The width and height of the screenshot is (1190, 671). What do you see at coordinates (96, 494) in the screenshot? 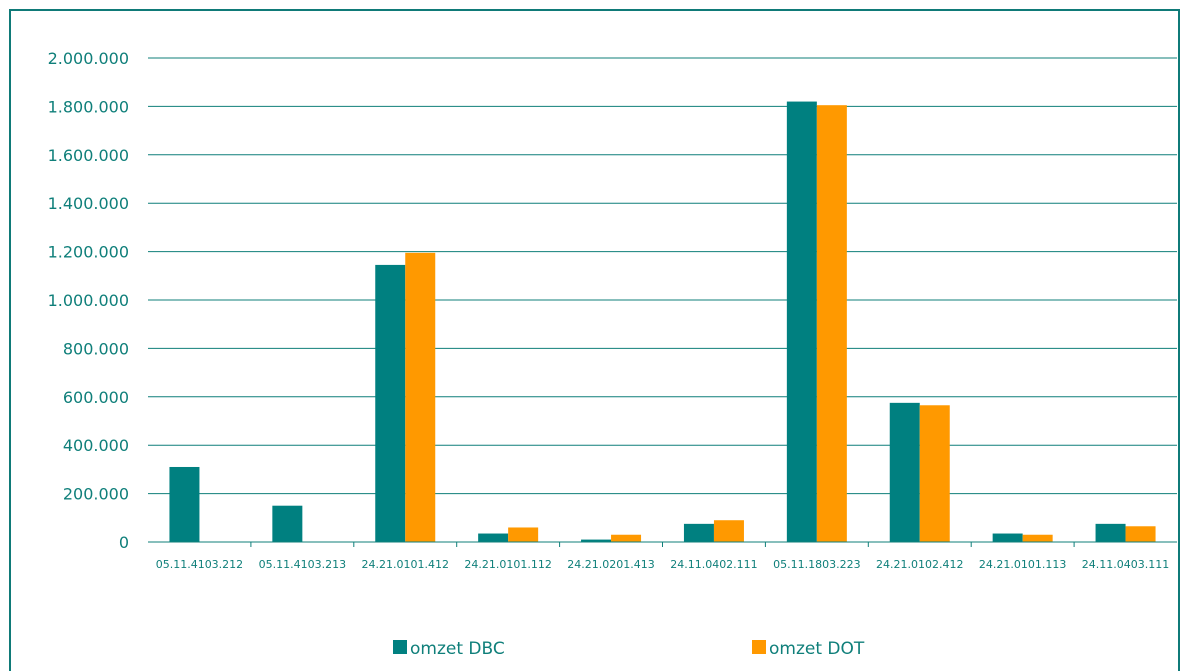
I see `y-tick-label: 200.000` at bounding box center [96, 494].